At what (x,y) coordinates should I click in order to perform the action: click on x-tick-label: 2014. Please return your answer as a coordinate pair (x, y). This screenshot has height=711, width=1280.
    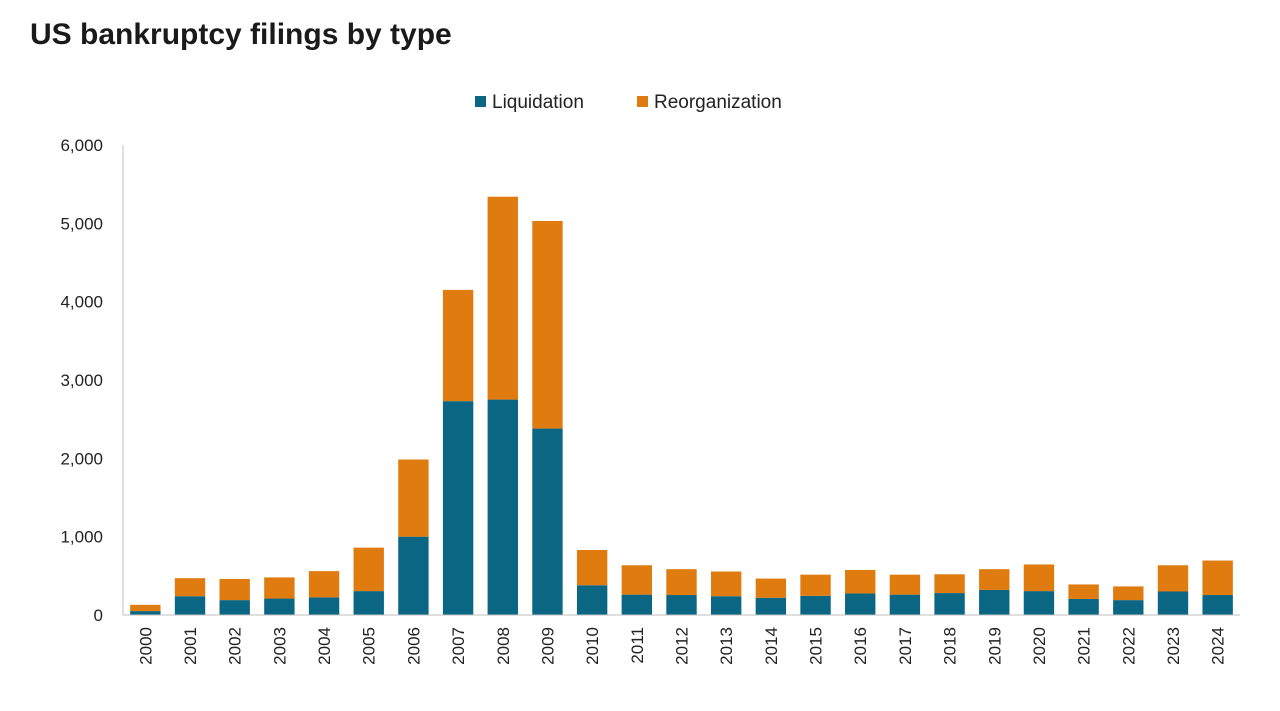
    Looking at the image, I should click on (771, 646).